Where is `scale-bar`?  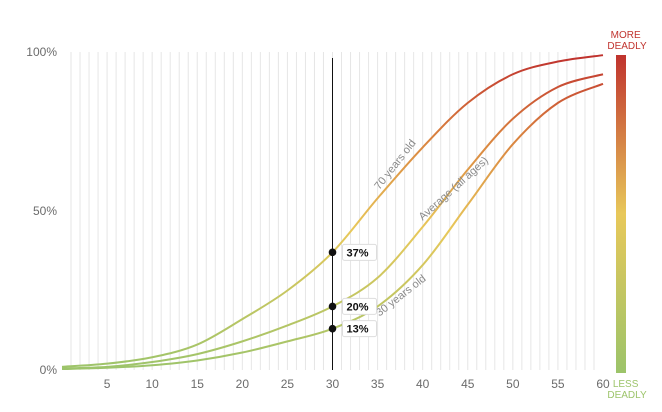
scale-bar is located at coordinates (621, 214).